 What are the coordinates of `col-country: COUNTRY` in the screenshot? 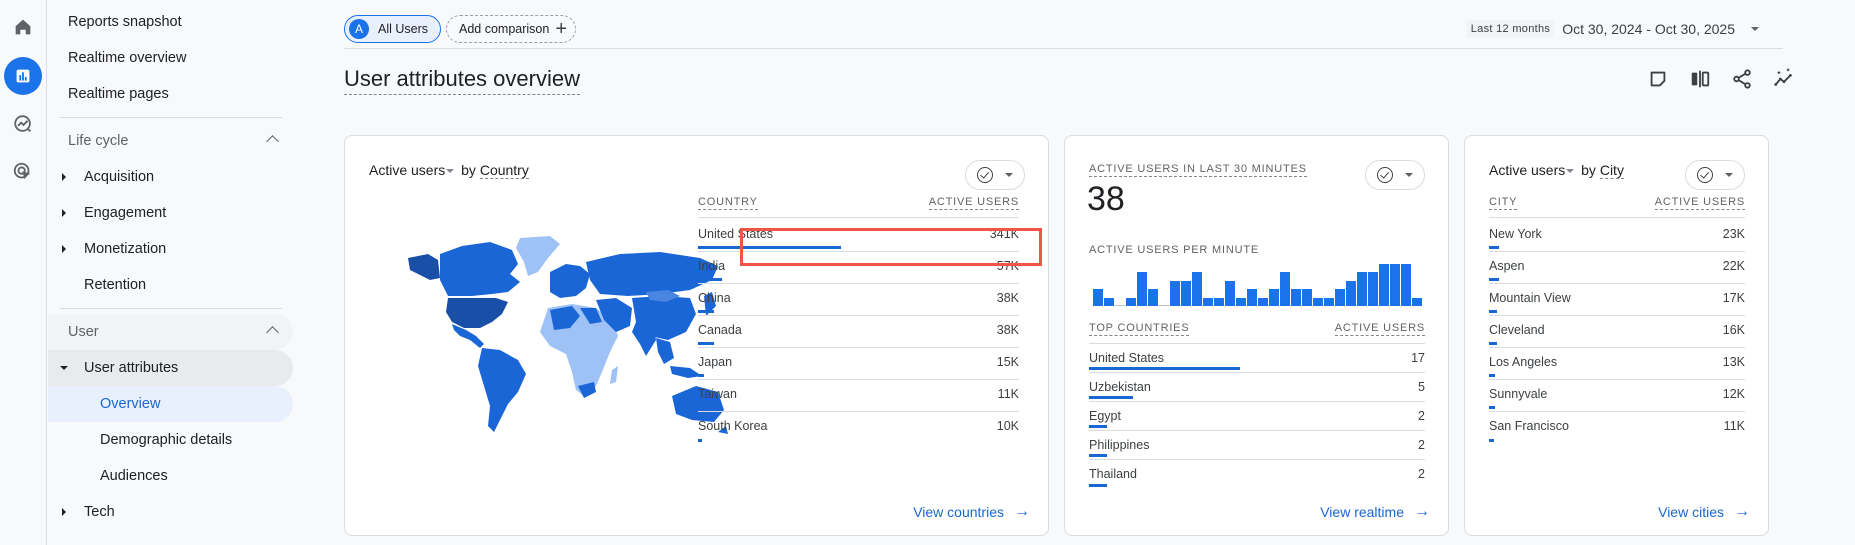 It's located at (728, 203).